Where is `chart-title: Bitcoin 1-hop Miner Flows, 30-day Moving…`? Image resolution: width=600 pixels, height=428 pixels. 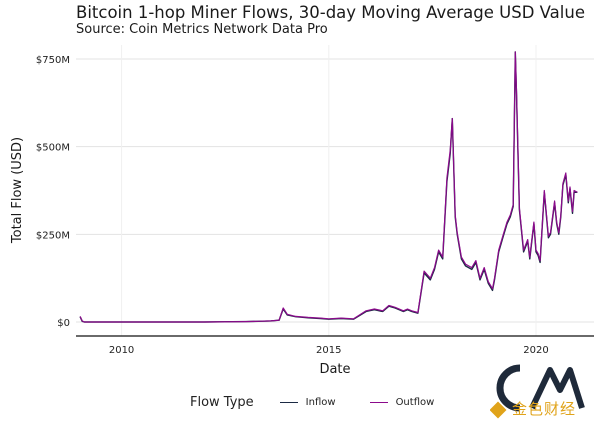
chart-title: Bitcoin 1-hop Miner Flows, 30-day Moving… is located at coordinates (330, 12).